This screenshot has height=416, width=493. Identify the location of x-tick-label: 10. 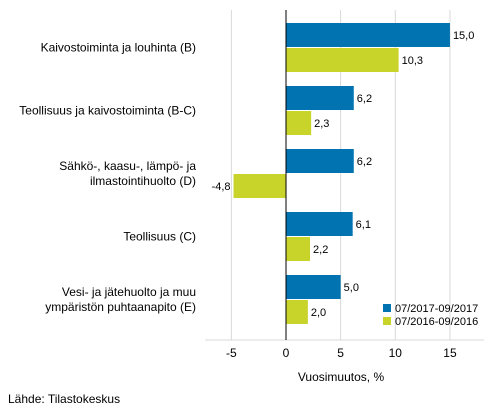
(396, 353).